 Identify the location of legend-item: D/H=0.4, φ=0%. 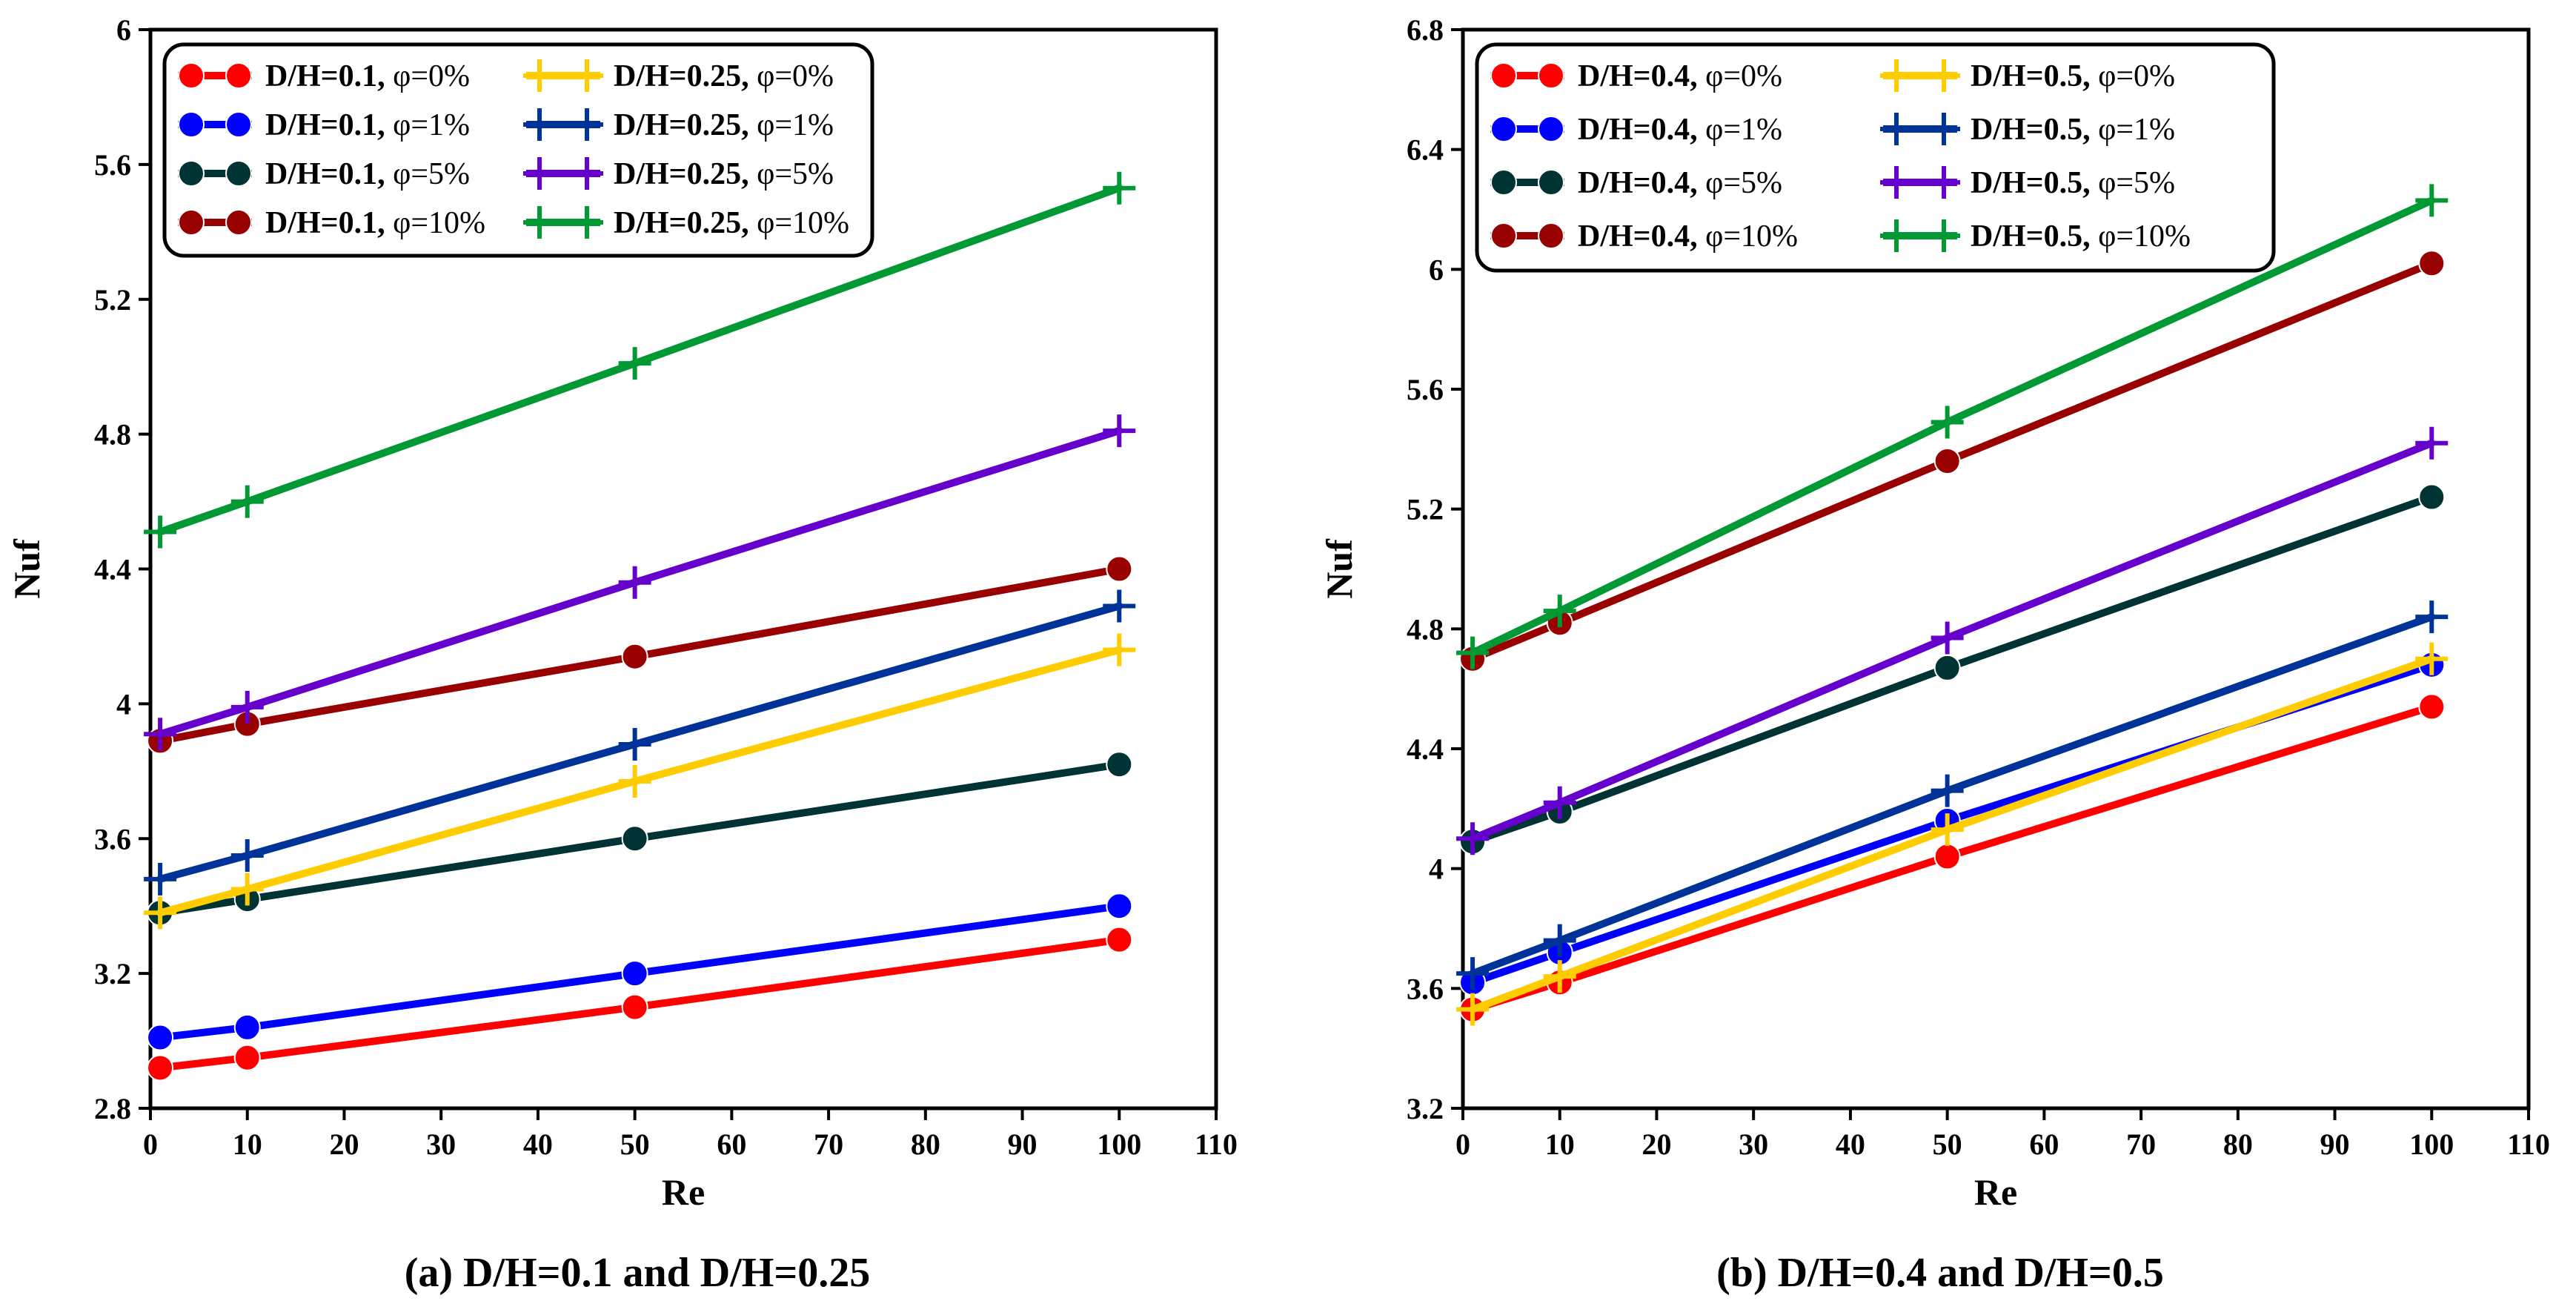
(1636, 76).